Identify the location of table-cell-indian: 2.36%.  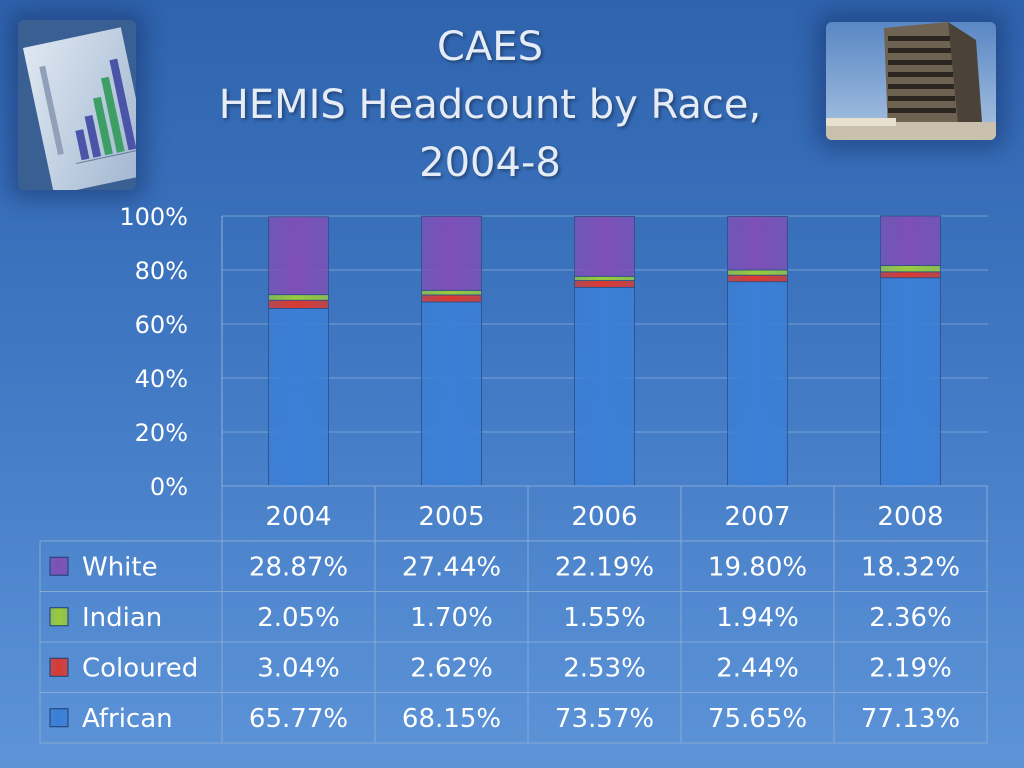
(910, 618).